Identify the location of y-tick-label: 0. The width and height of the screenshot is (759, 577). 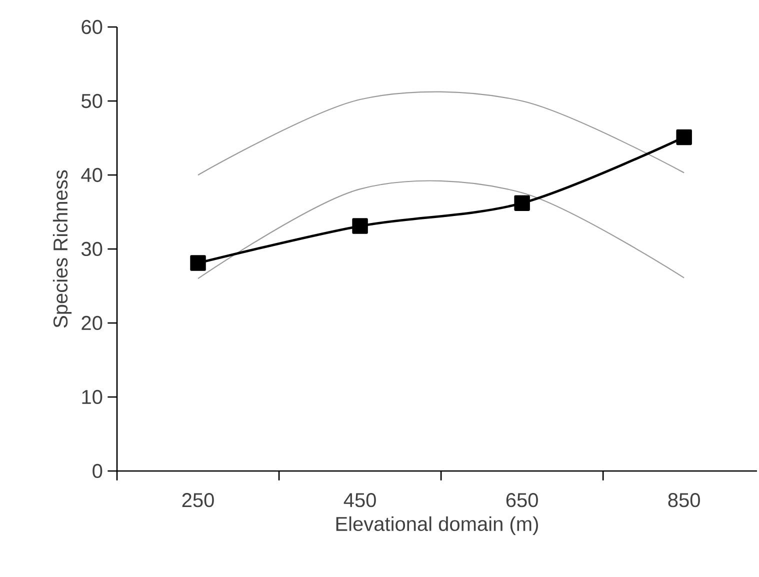
(97, 471).